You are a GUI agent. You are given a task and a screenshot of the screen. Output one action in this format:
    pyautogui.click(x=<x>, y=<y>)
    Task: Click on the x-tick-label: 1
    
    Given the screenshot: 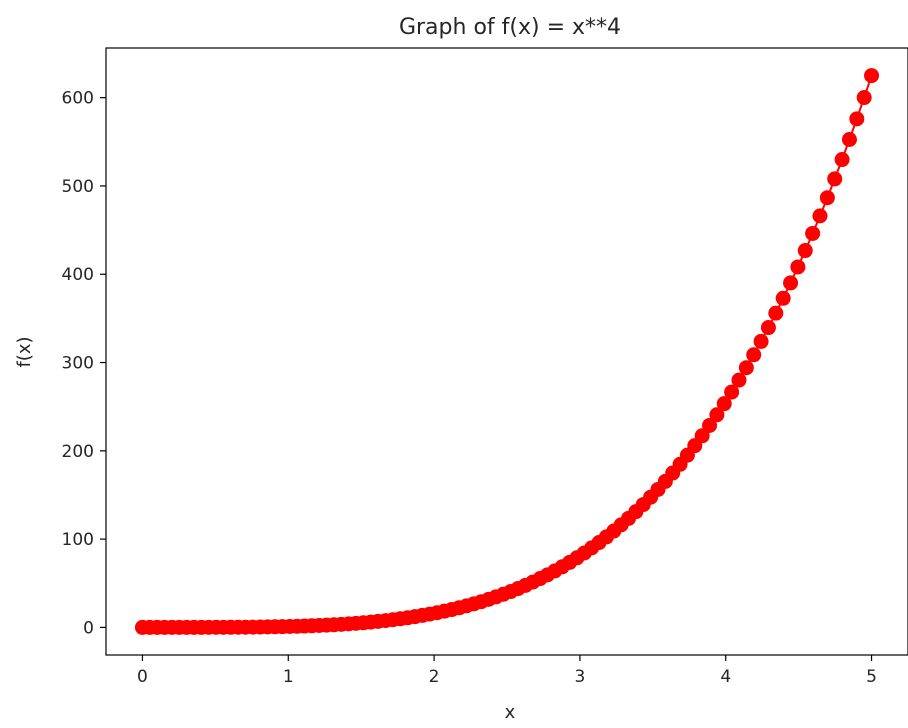 What is the action you would take?
    pyautogui.click(x=288, y=677)
    